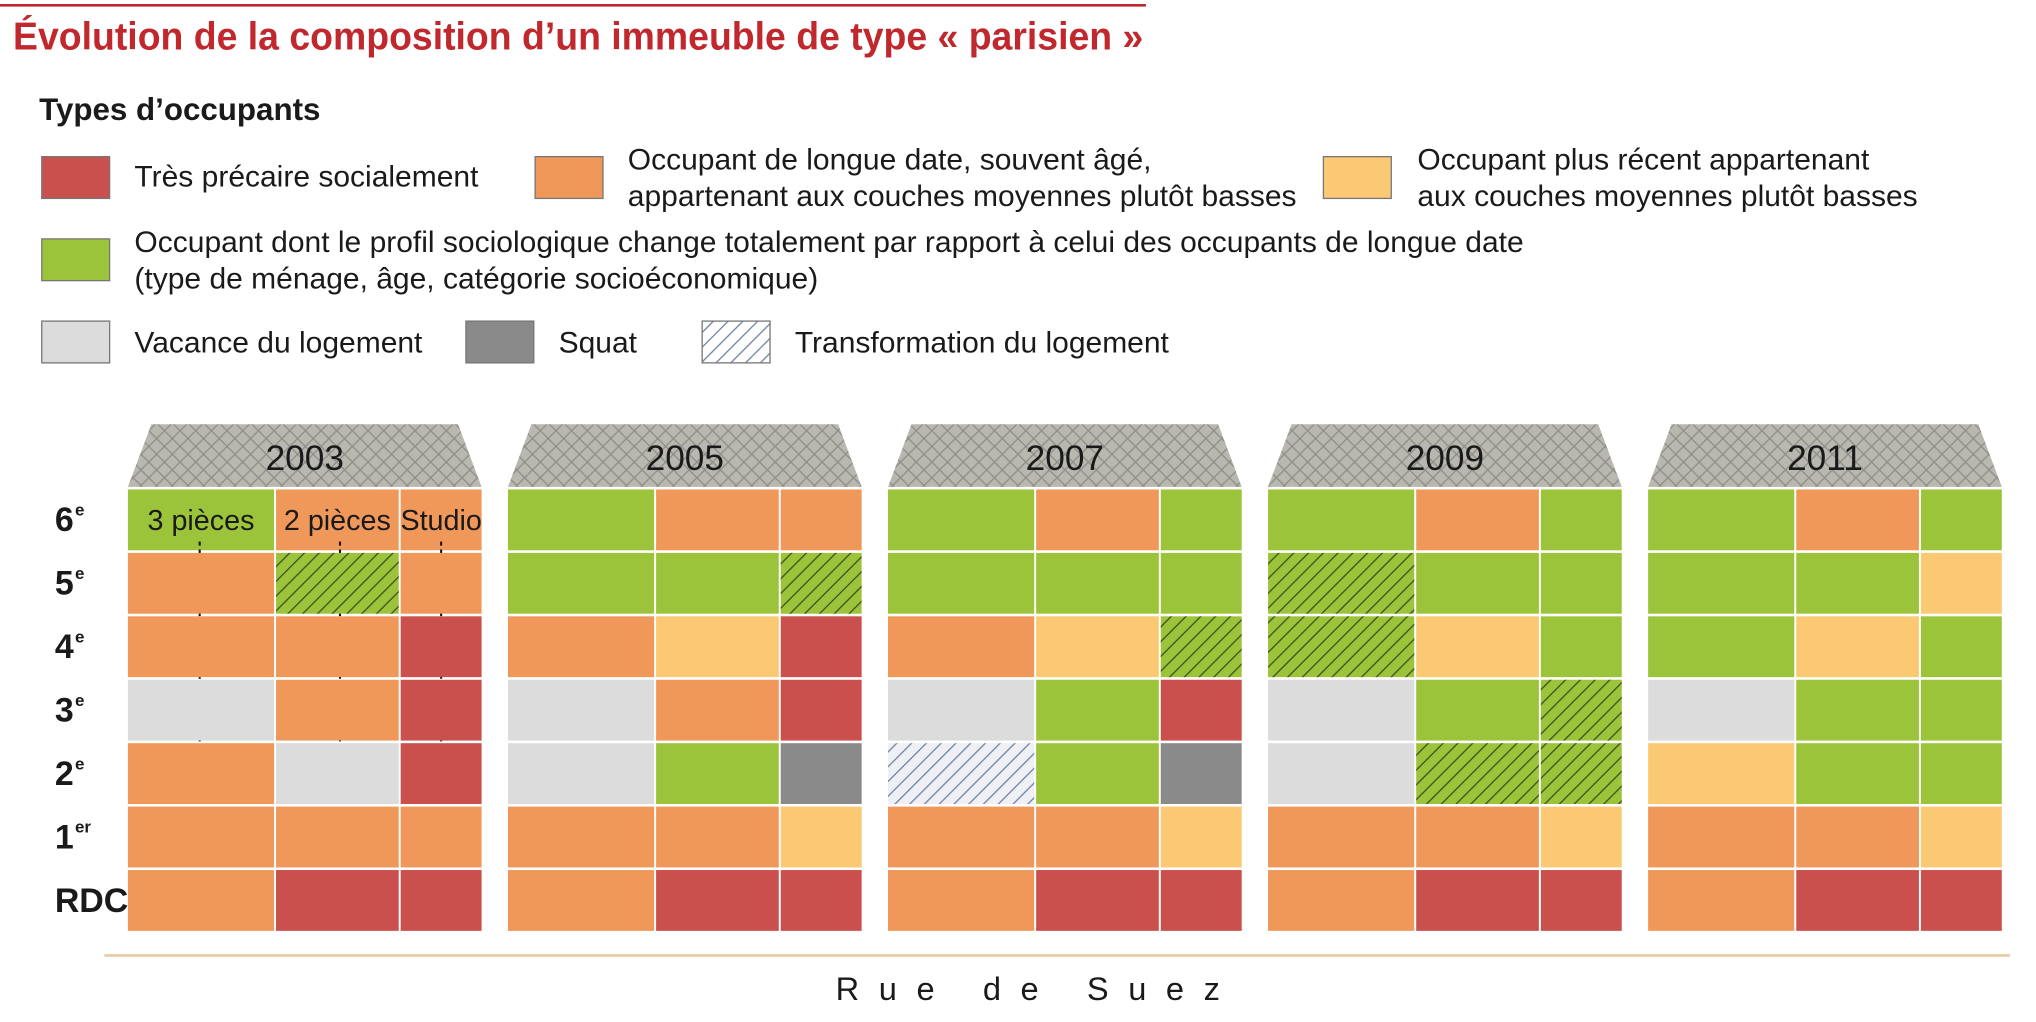  Describe the element at coordinates (91, 901) in the screenshot. I see `floor-label: RDC` at that location.